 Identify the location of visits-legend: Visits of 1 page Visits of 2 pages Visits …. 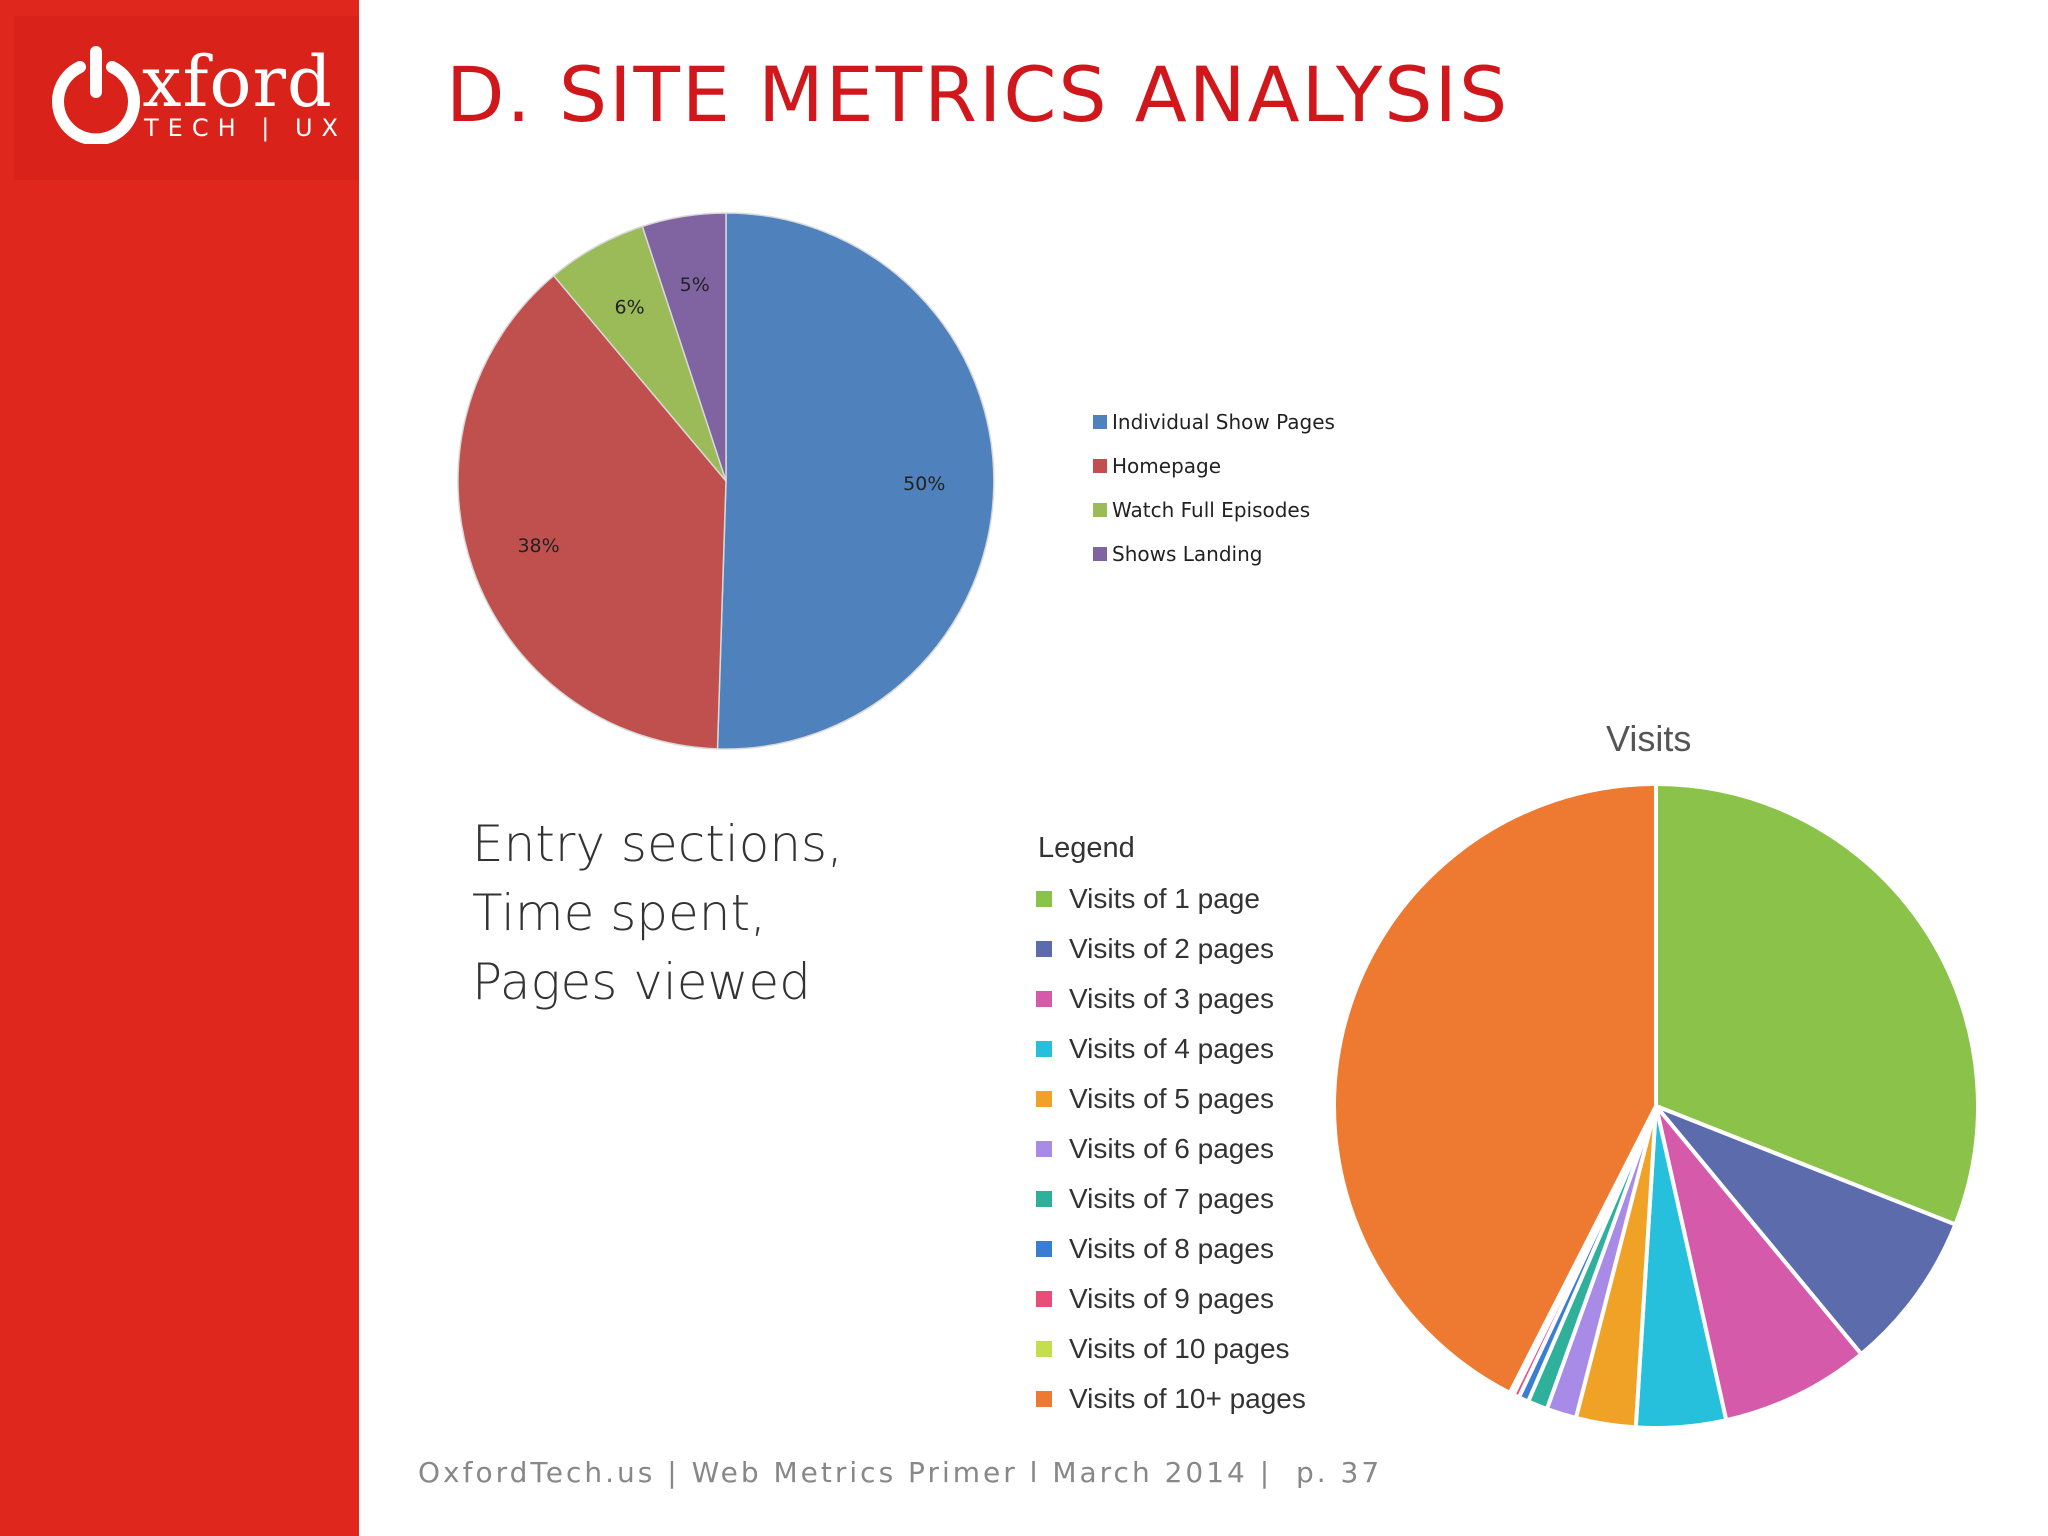
(1171, 1149).